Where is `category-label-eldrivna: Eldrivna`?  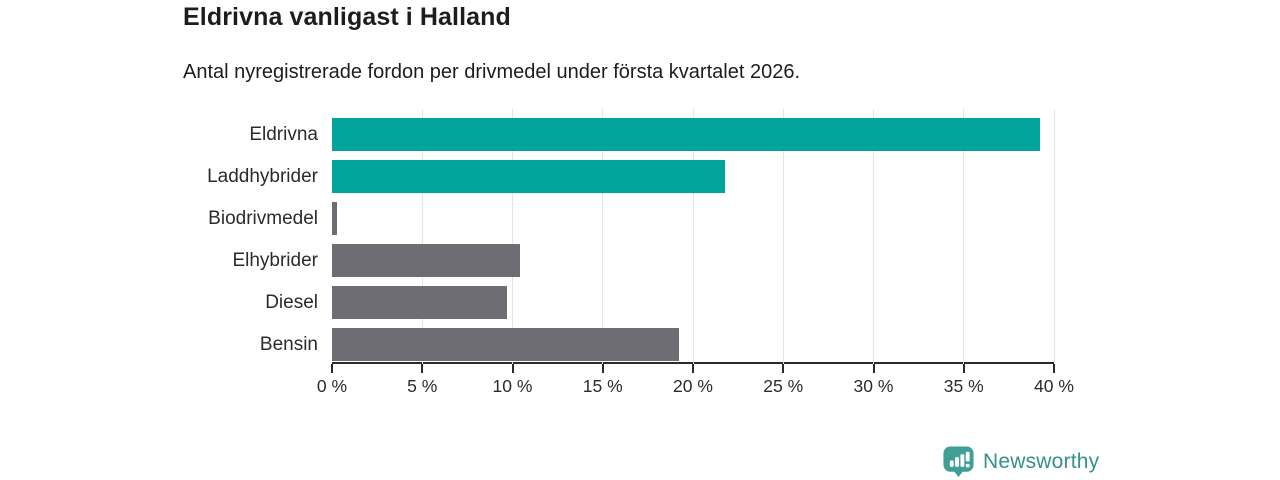 category-label-eldrivna: Eldrivna is located at coordinates (283, 134).